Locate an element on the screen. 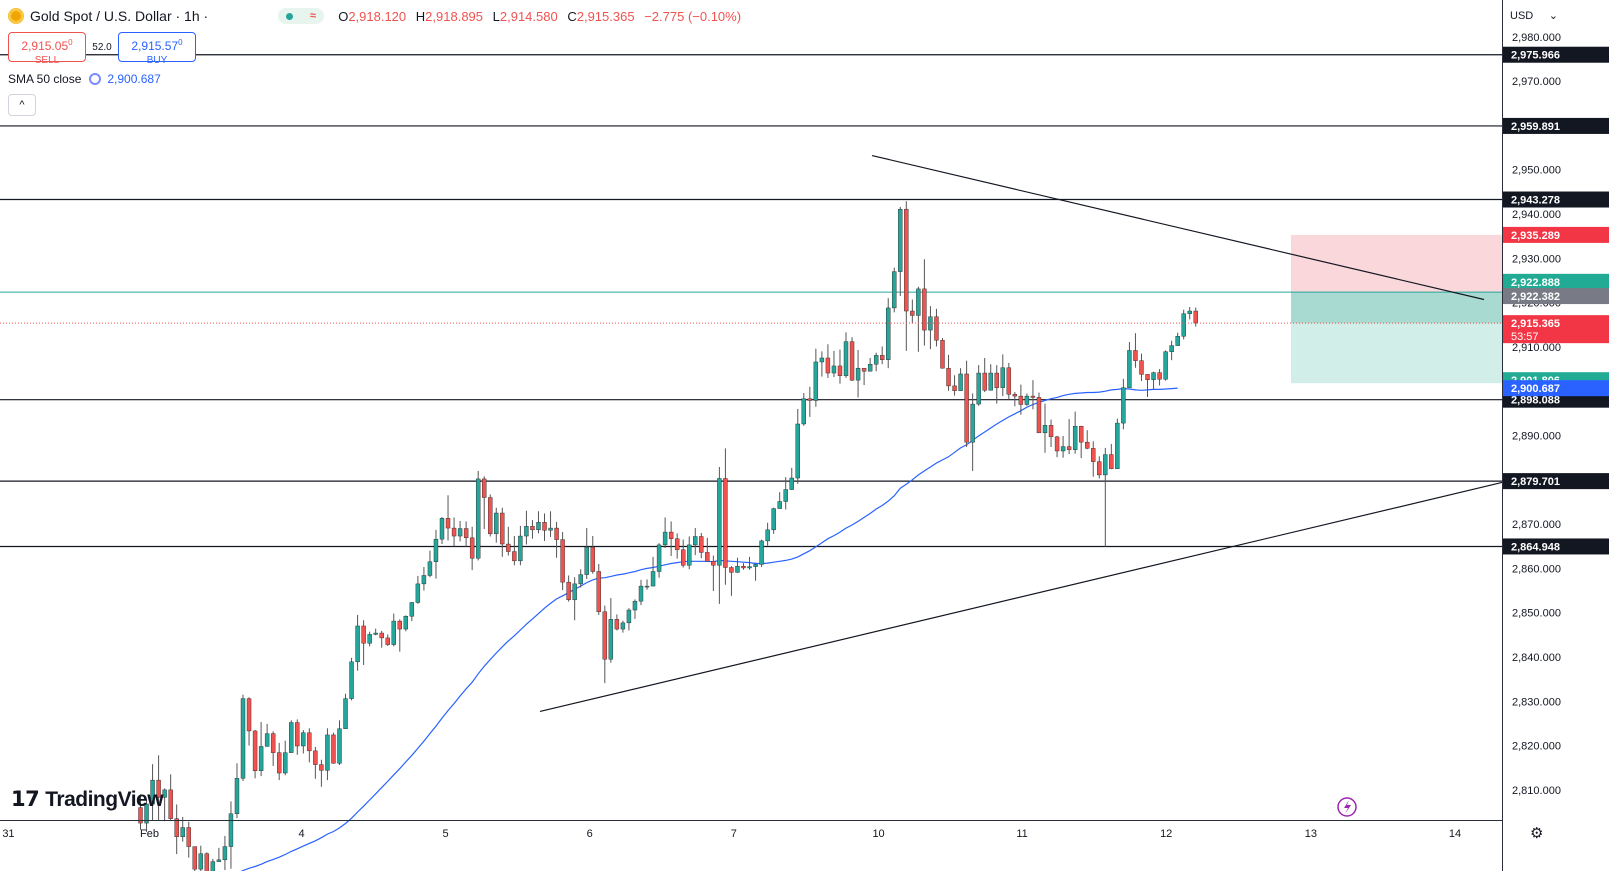  sma-legend: SMA 50 close 2,900.687 is located at coordinates (84, 79).